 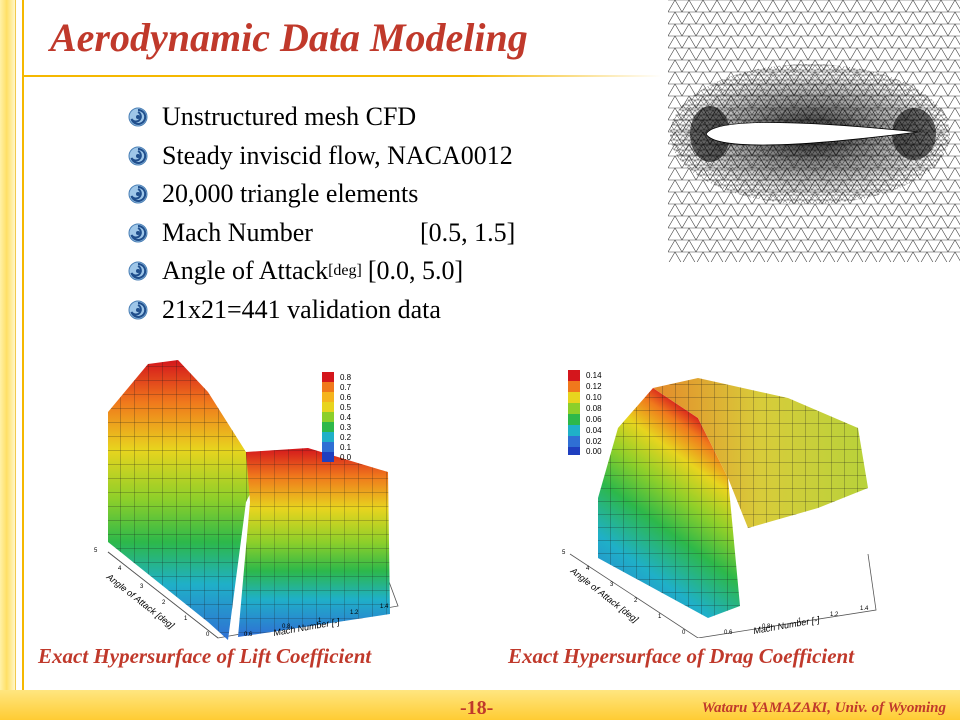 What do you see at coordinates (681, 656) in the screenshot?
I see `drag-caption: Exact Hypersurface of Drag Coefficient` at bounding box center [681, 656].